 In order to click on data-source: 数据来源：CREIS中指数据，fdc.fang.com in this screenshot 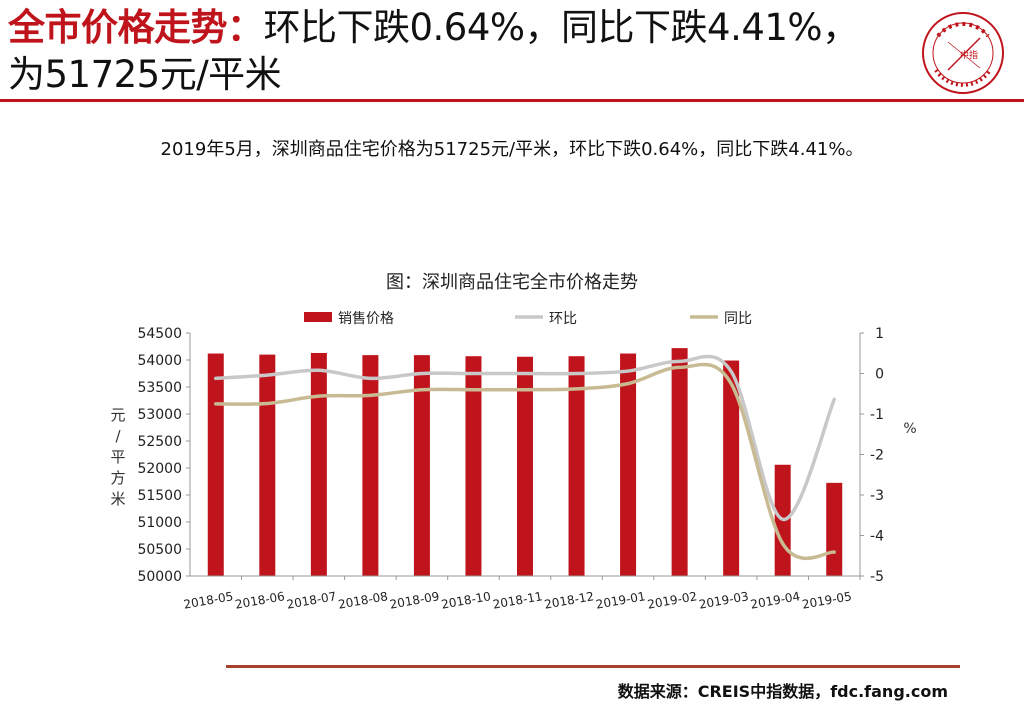, I will do `click(782, 691)`.